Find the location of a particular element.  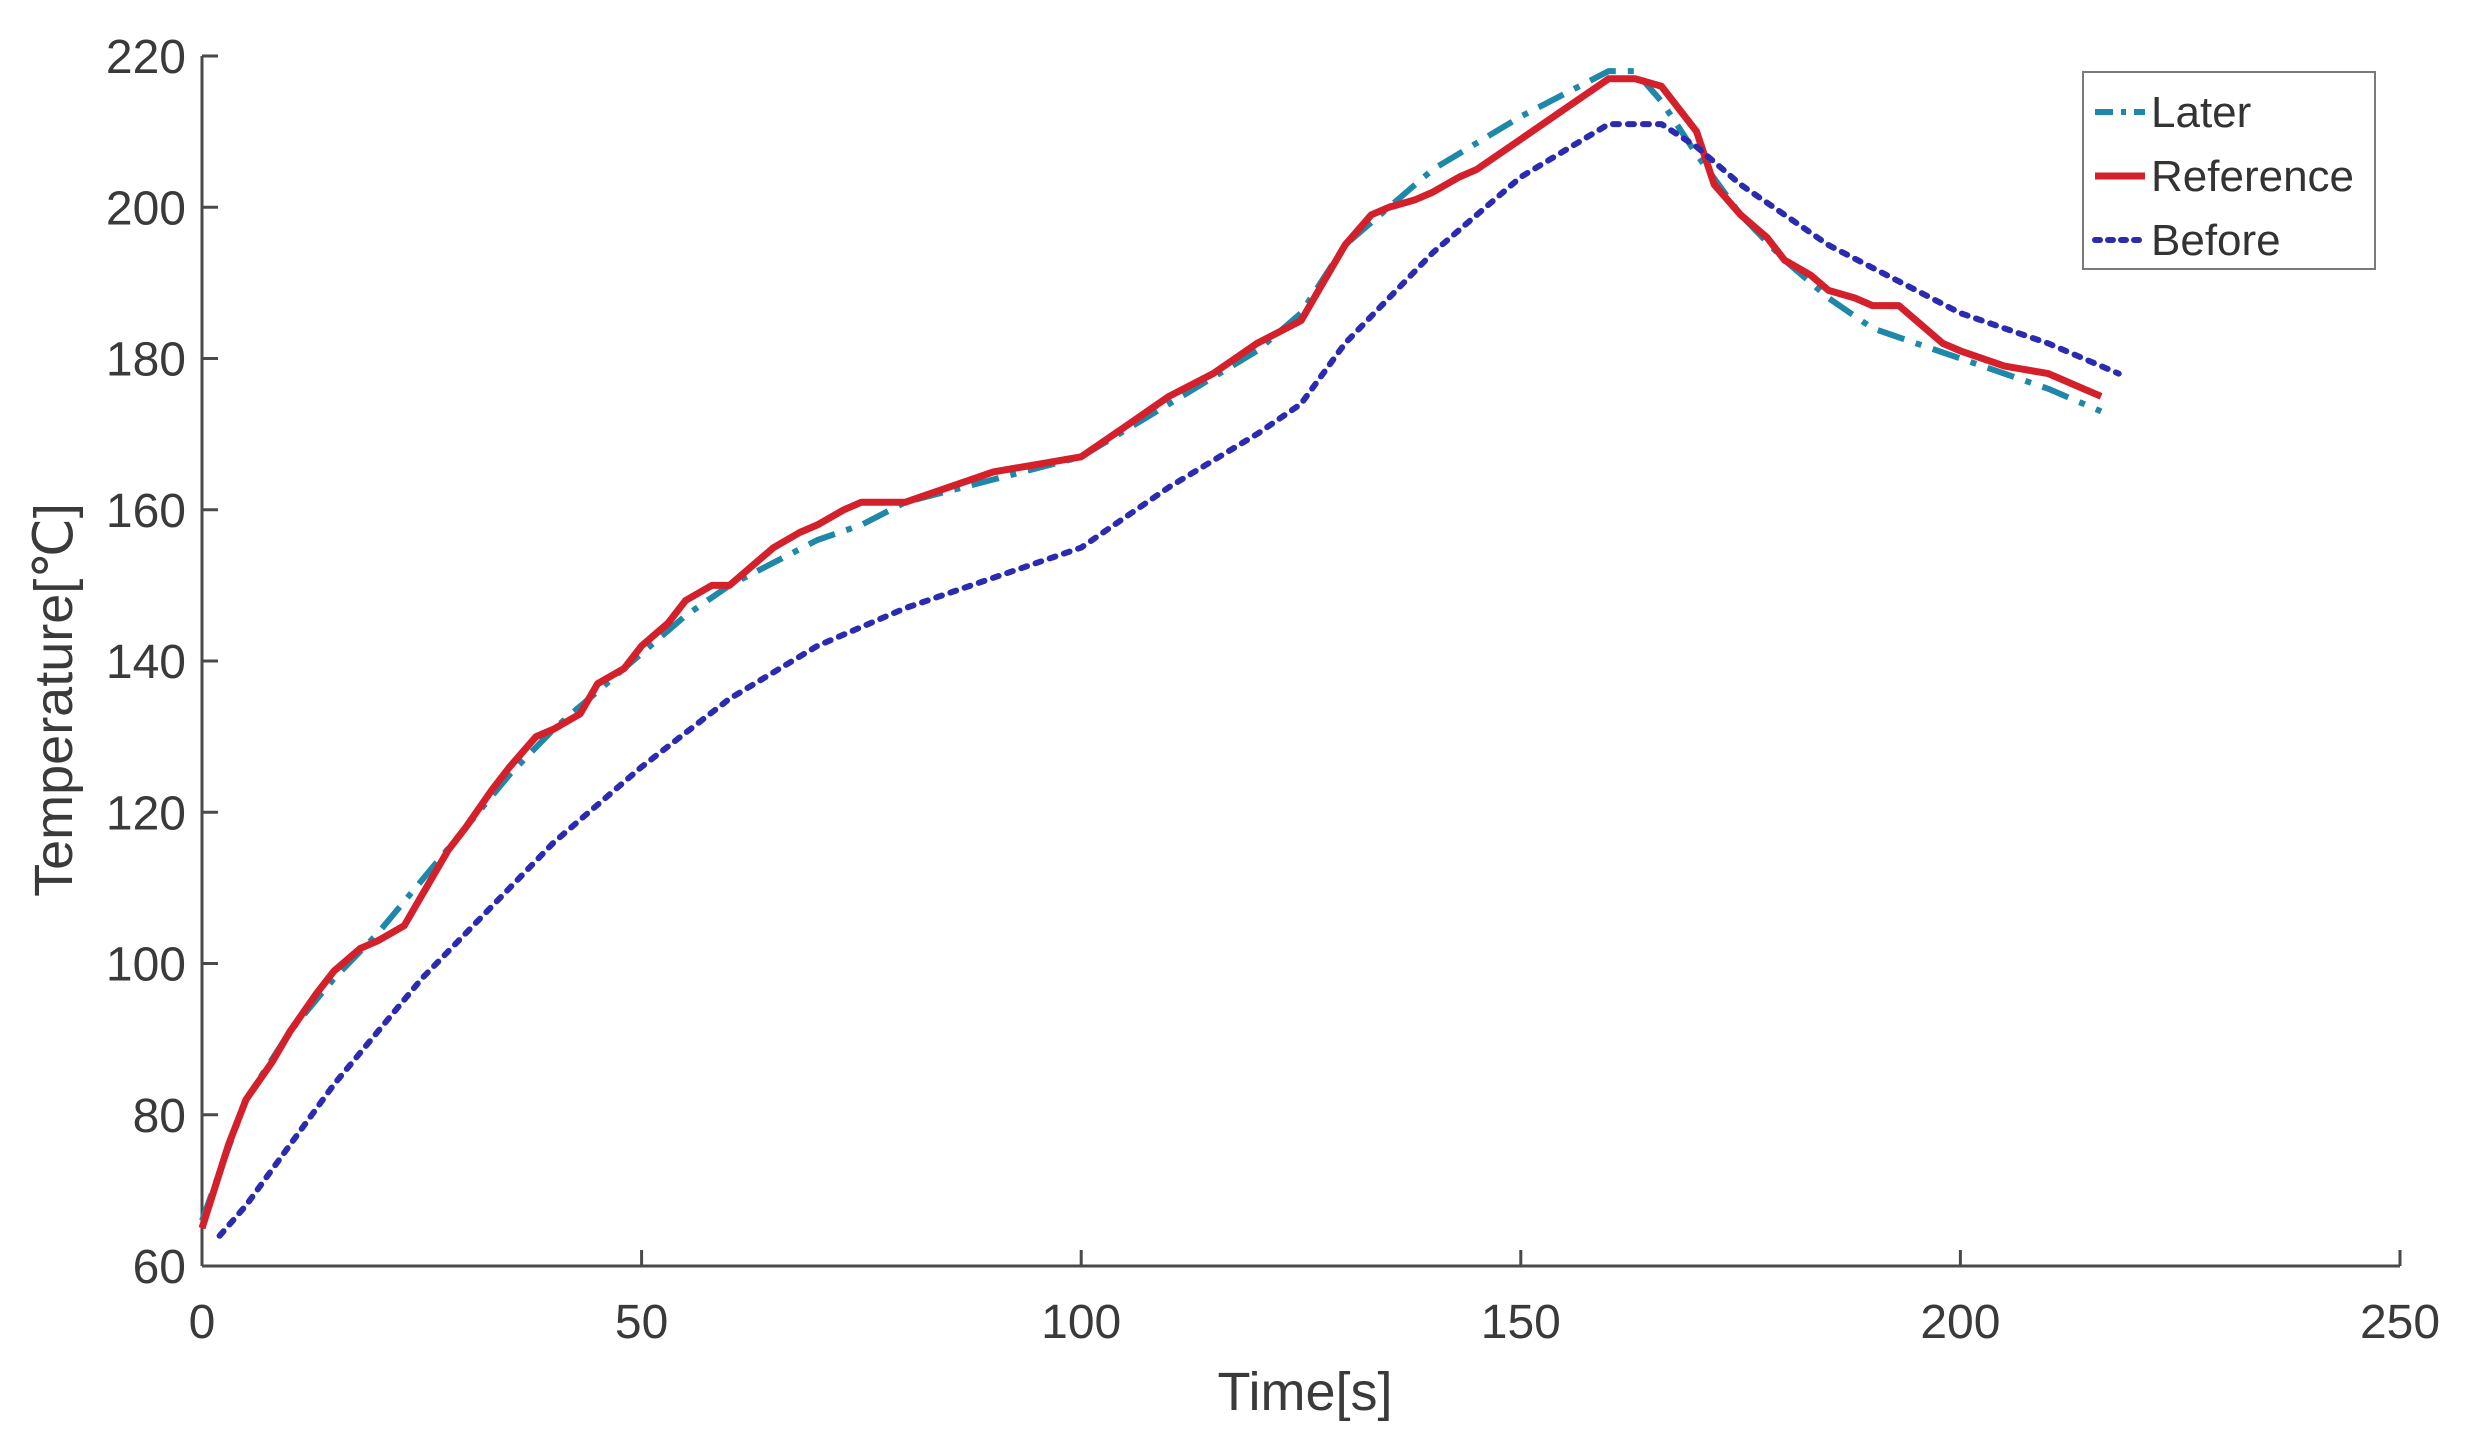

legend-label: Reference is located at coordinates (2252, 176).